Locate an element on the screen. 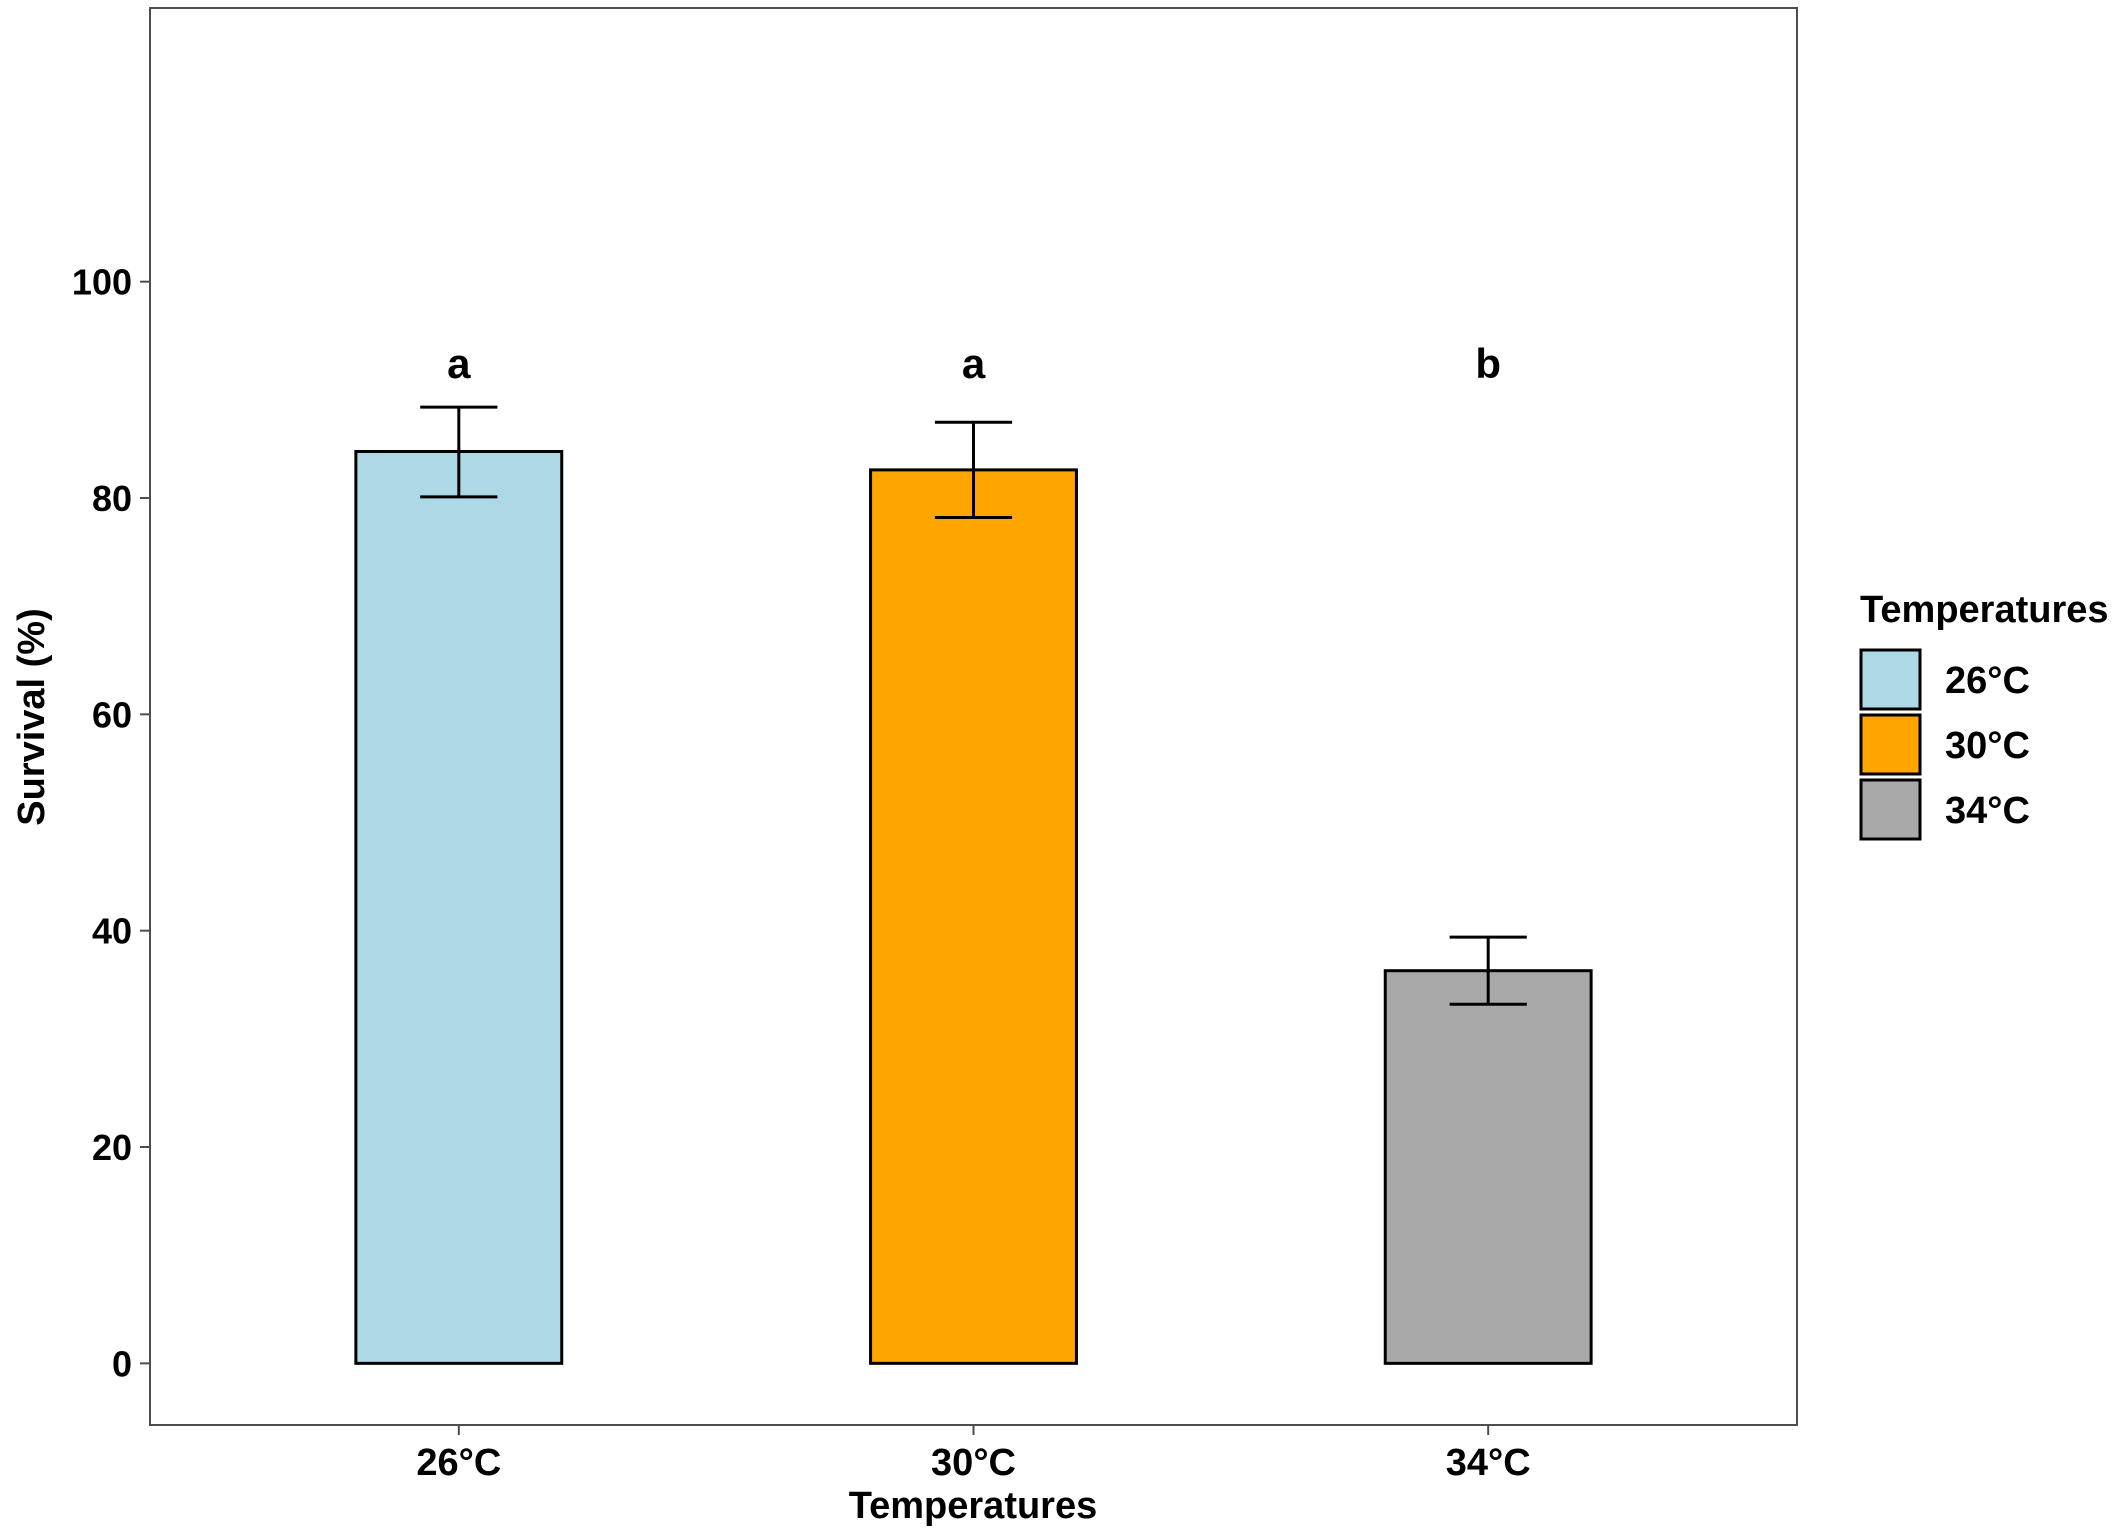  legend-title: Temperatures is located at coordinates (1984, 610).